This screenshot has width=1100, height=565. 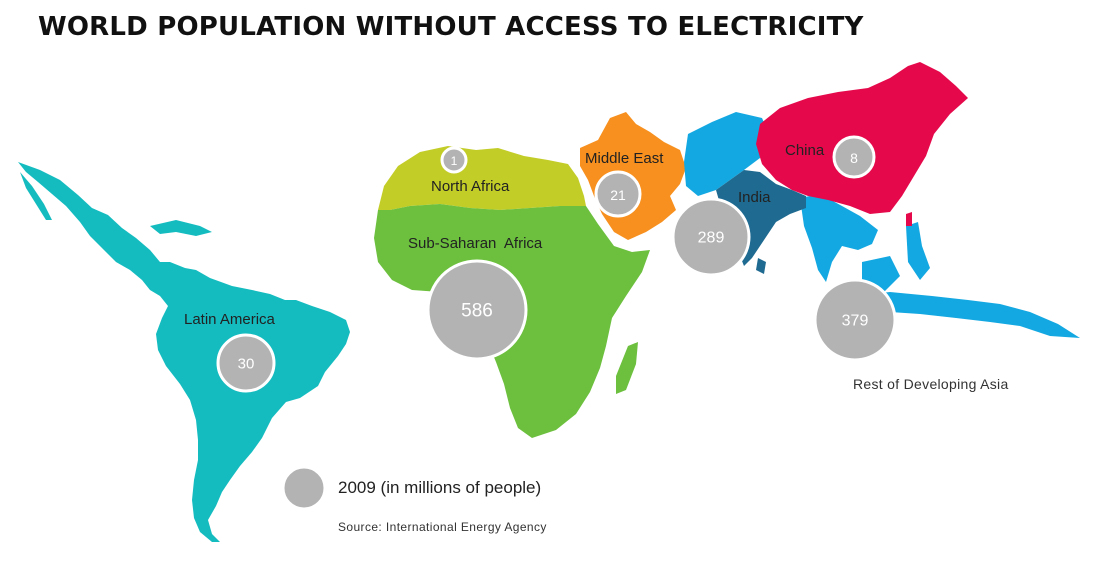 What do you see at coordinates (839, 238) in the screenshot?
I see `region-rest-of-asia-se` at bounding box center [839, 238].